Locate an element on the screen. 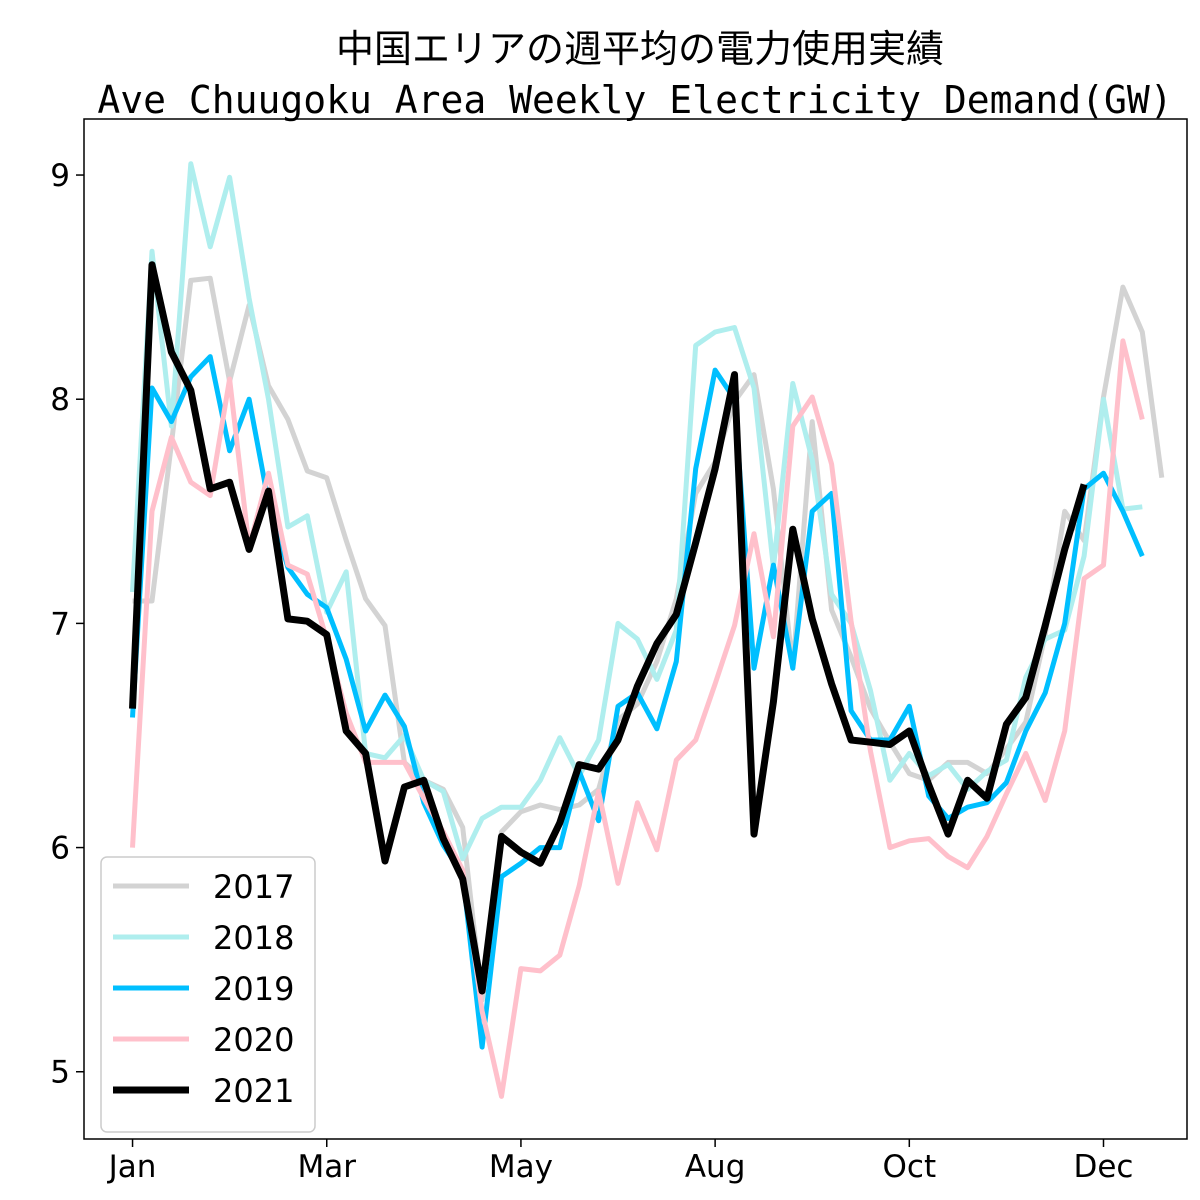 This screenshot has height=1200, width=1200. y-tick-label: 9 is located at coordinates (60, 176).